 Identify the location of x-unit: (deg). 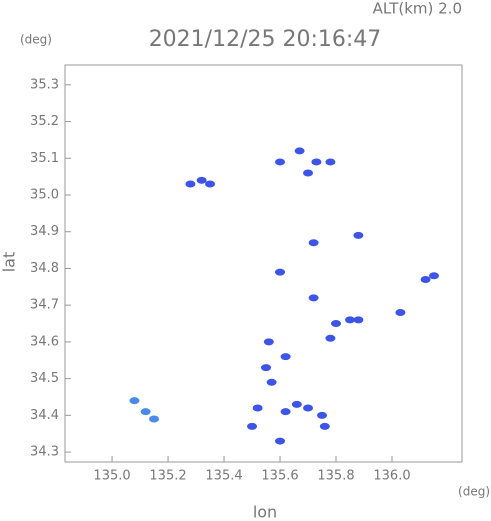
(474, 492).